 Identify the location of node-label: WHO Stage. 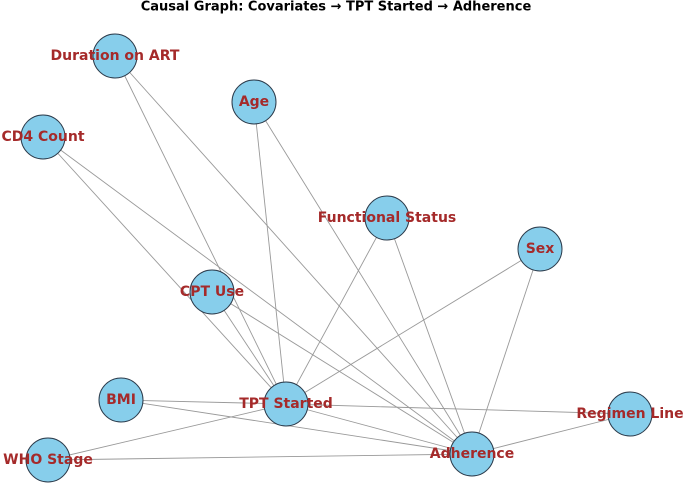
(48, 460).